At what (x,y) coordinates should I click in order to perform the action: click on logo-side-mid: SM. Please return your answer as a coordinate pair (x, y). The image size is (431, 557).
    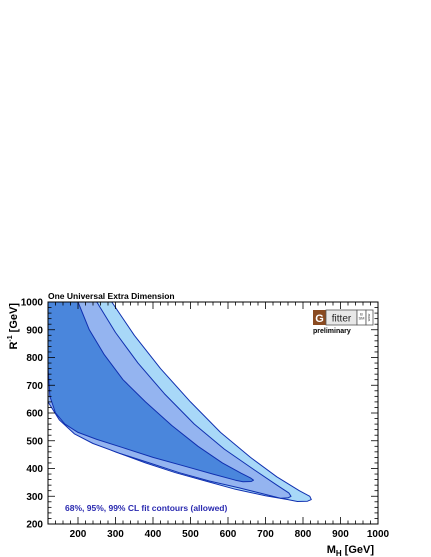
    Looking at the image, I should click on (362, 318).